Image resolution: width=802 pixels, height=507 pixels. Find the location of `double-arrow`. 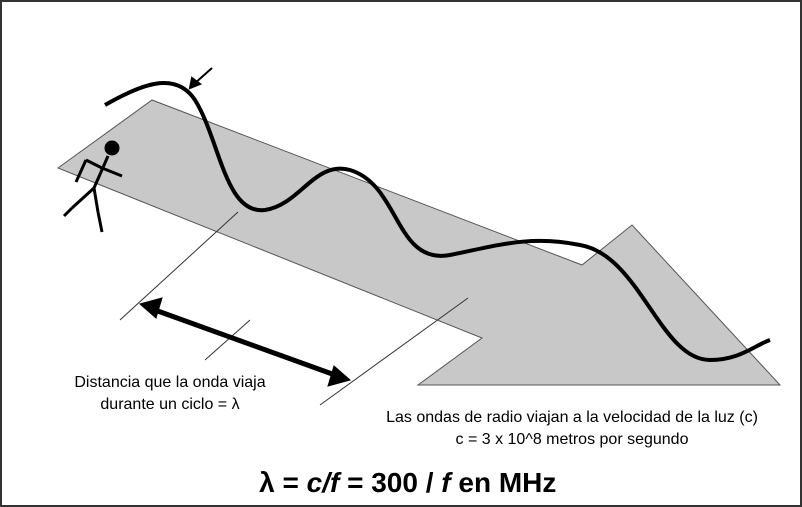

double-arrow is located at coordinates (245, 342).